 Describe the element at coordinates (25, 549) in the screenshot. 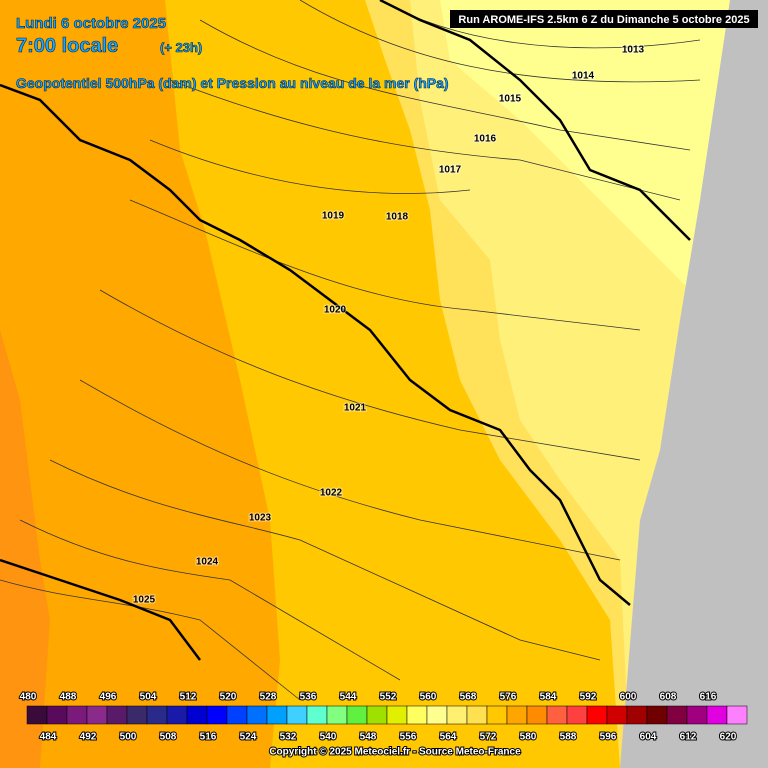

I see `zone-dark-orange` at that location.